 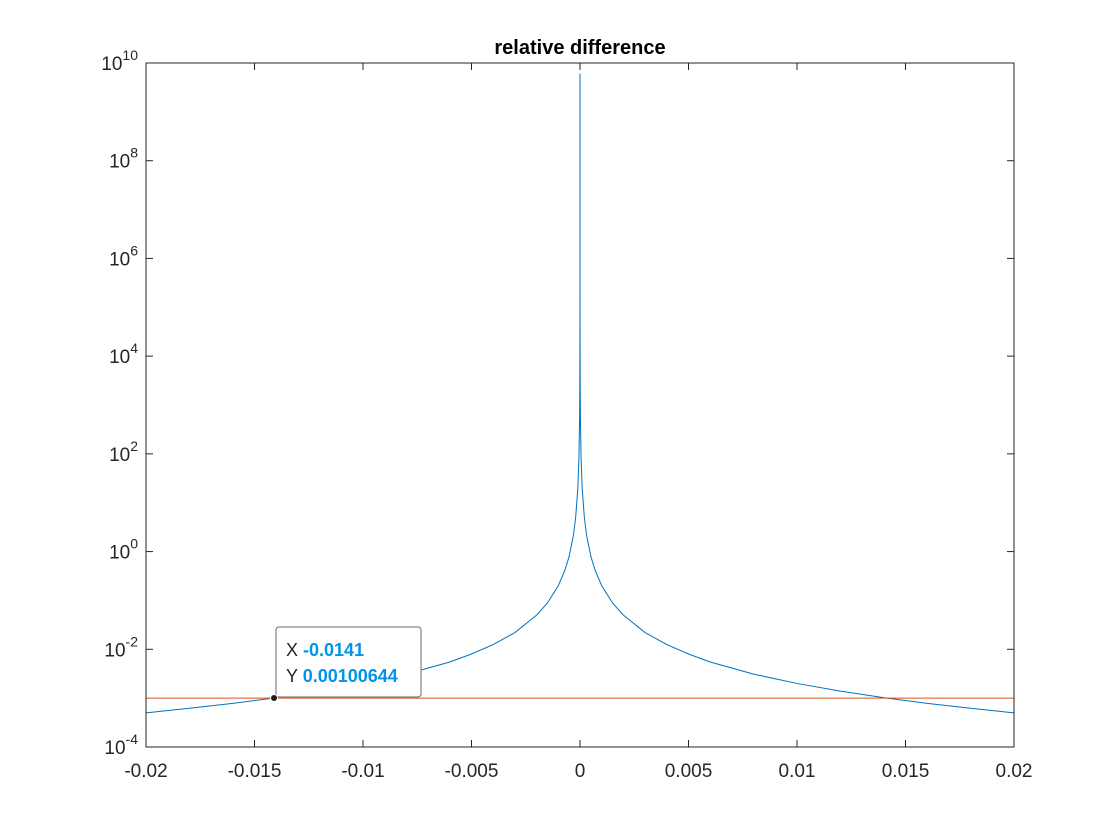 I want to click on y-tick-label: 10⁴, so click(x=123, y=354).